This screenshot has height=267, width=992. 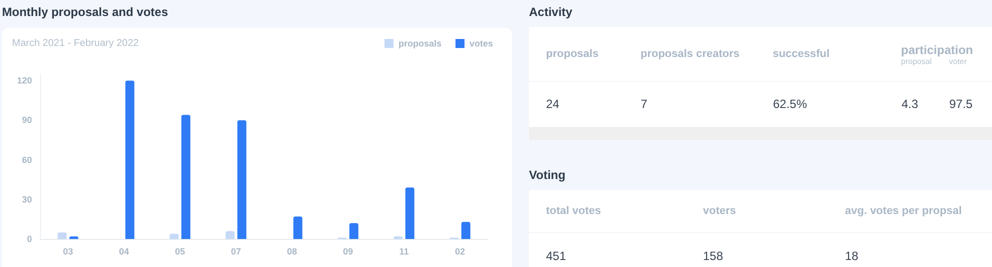 What do you see at coordinates (937, 49) in the screenshot?
I see `text: participation` at bounding box center [937, 49].